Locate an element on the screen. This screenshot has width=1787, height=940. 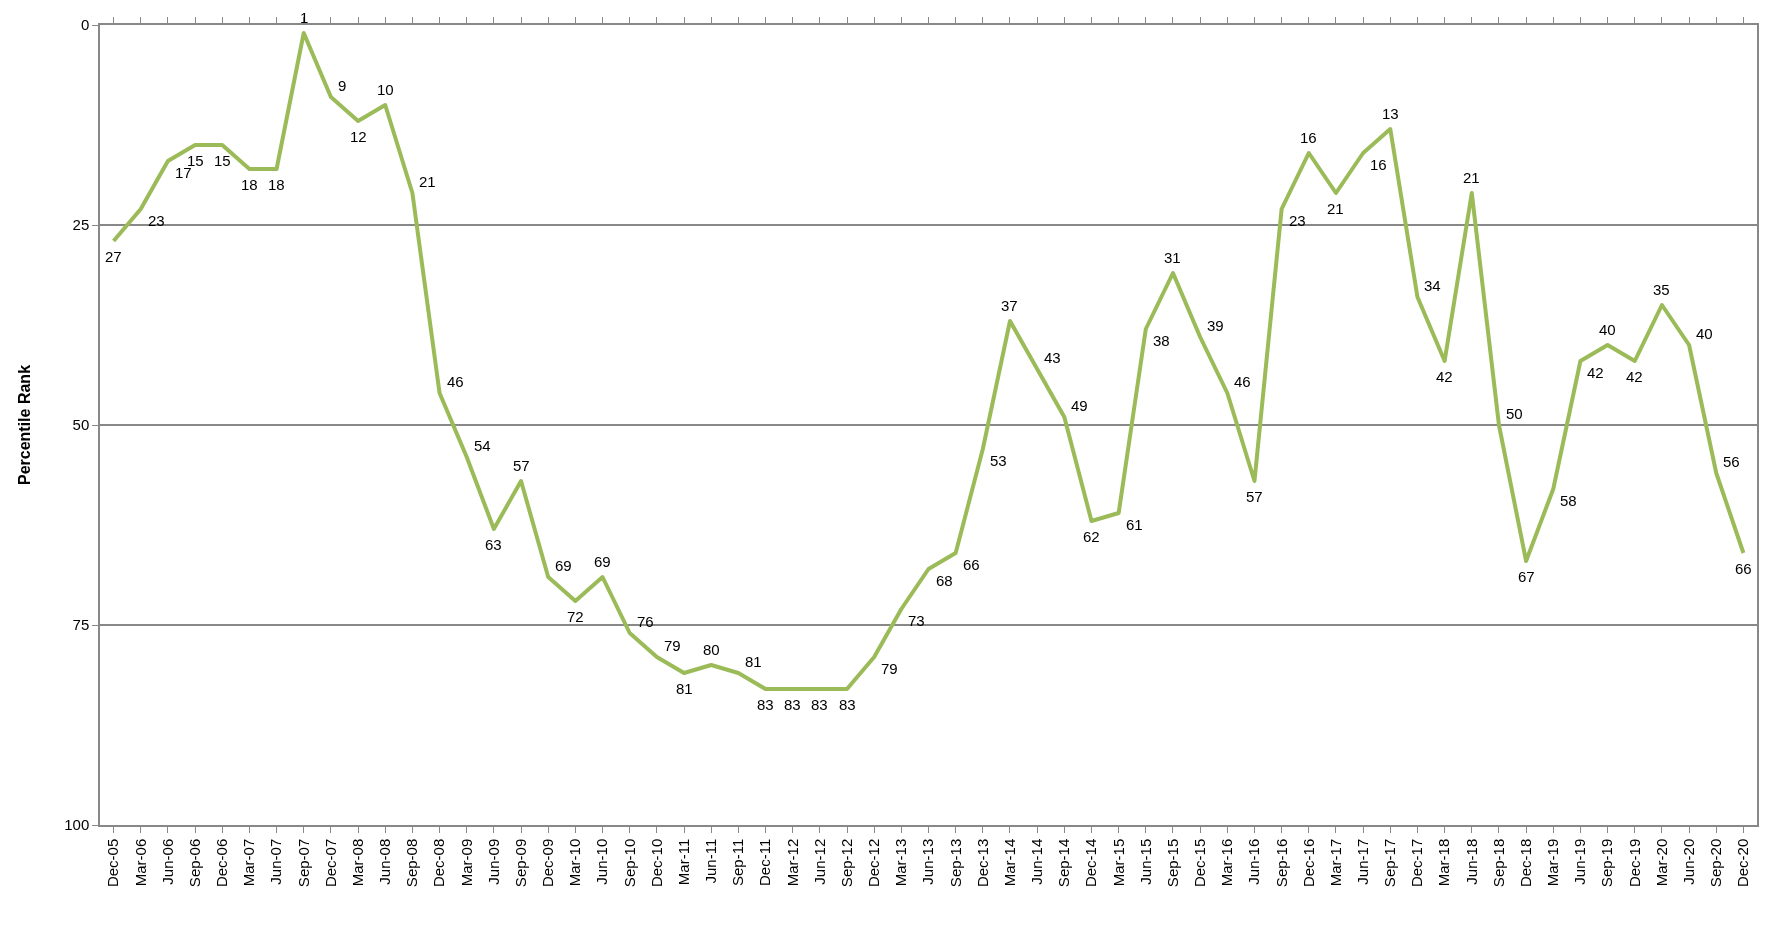
x-tick-label: Dec-10 is located at coordinates (656, 863).